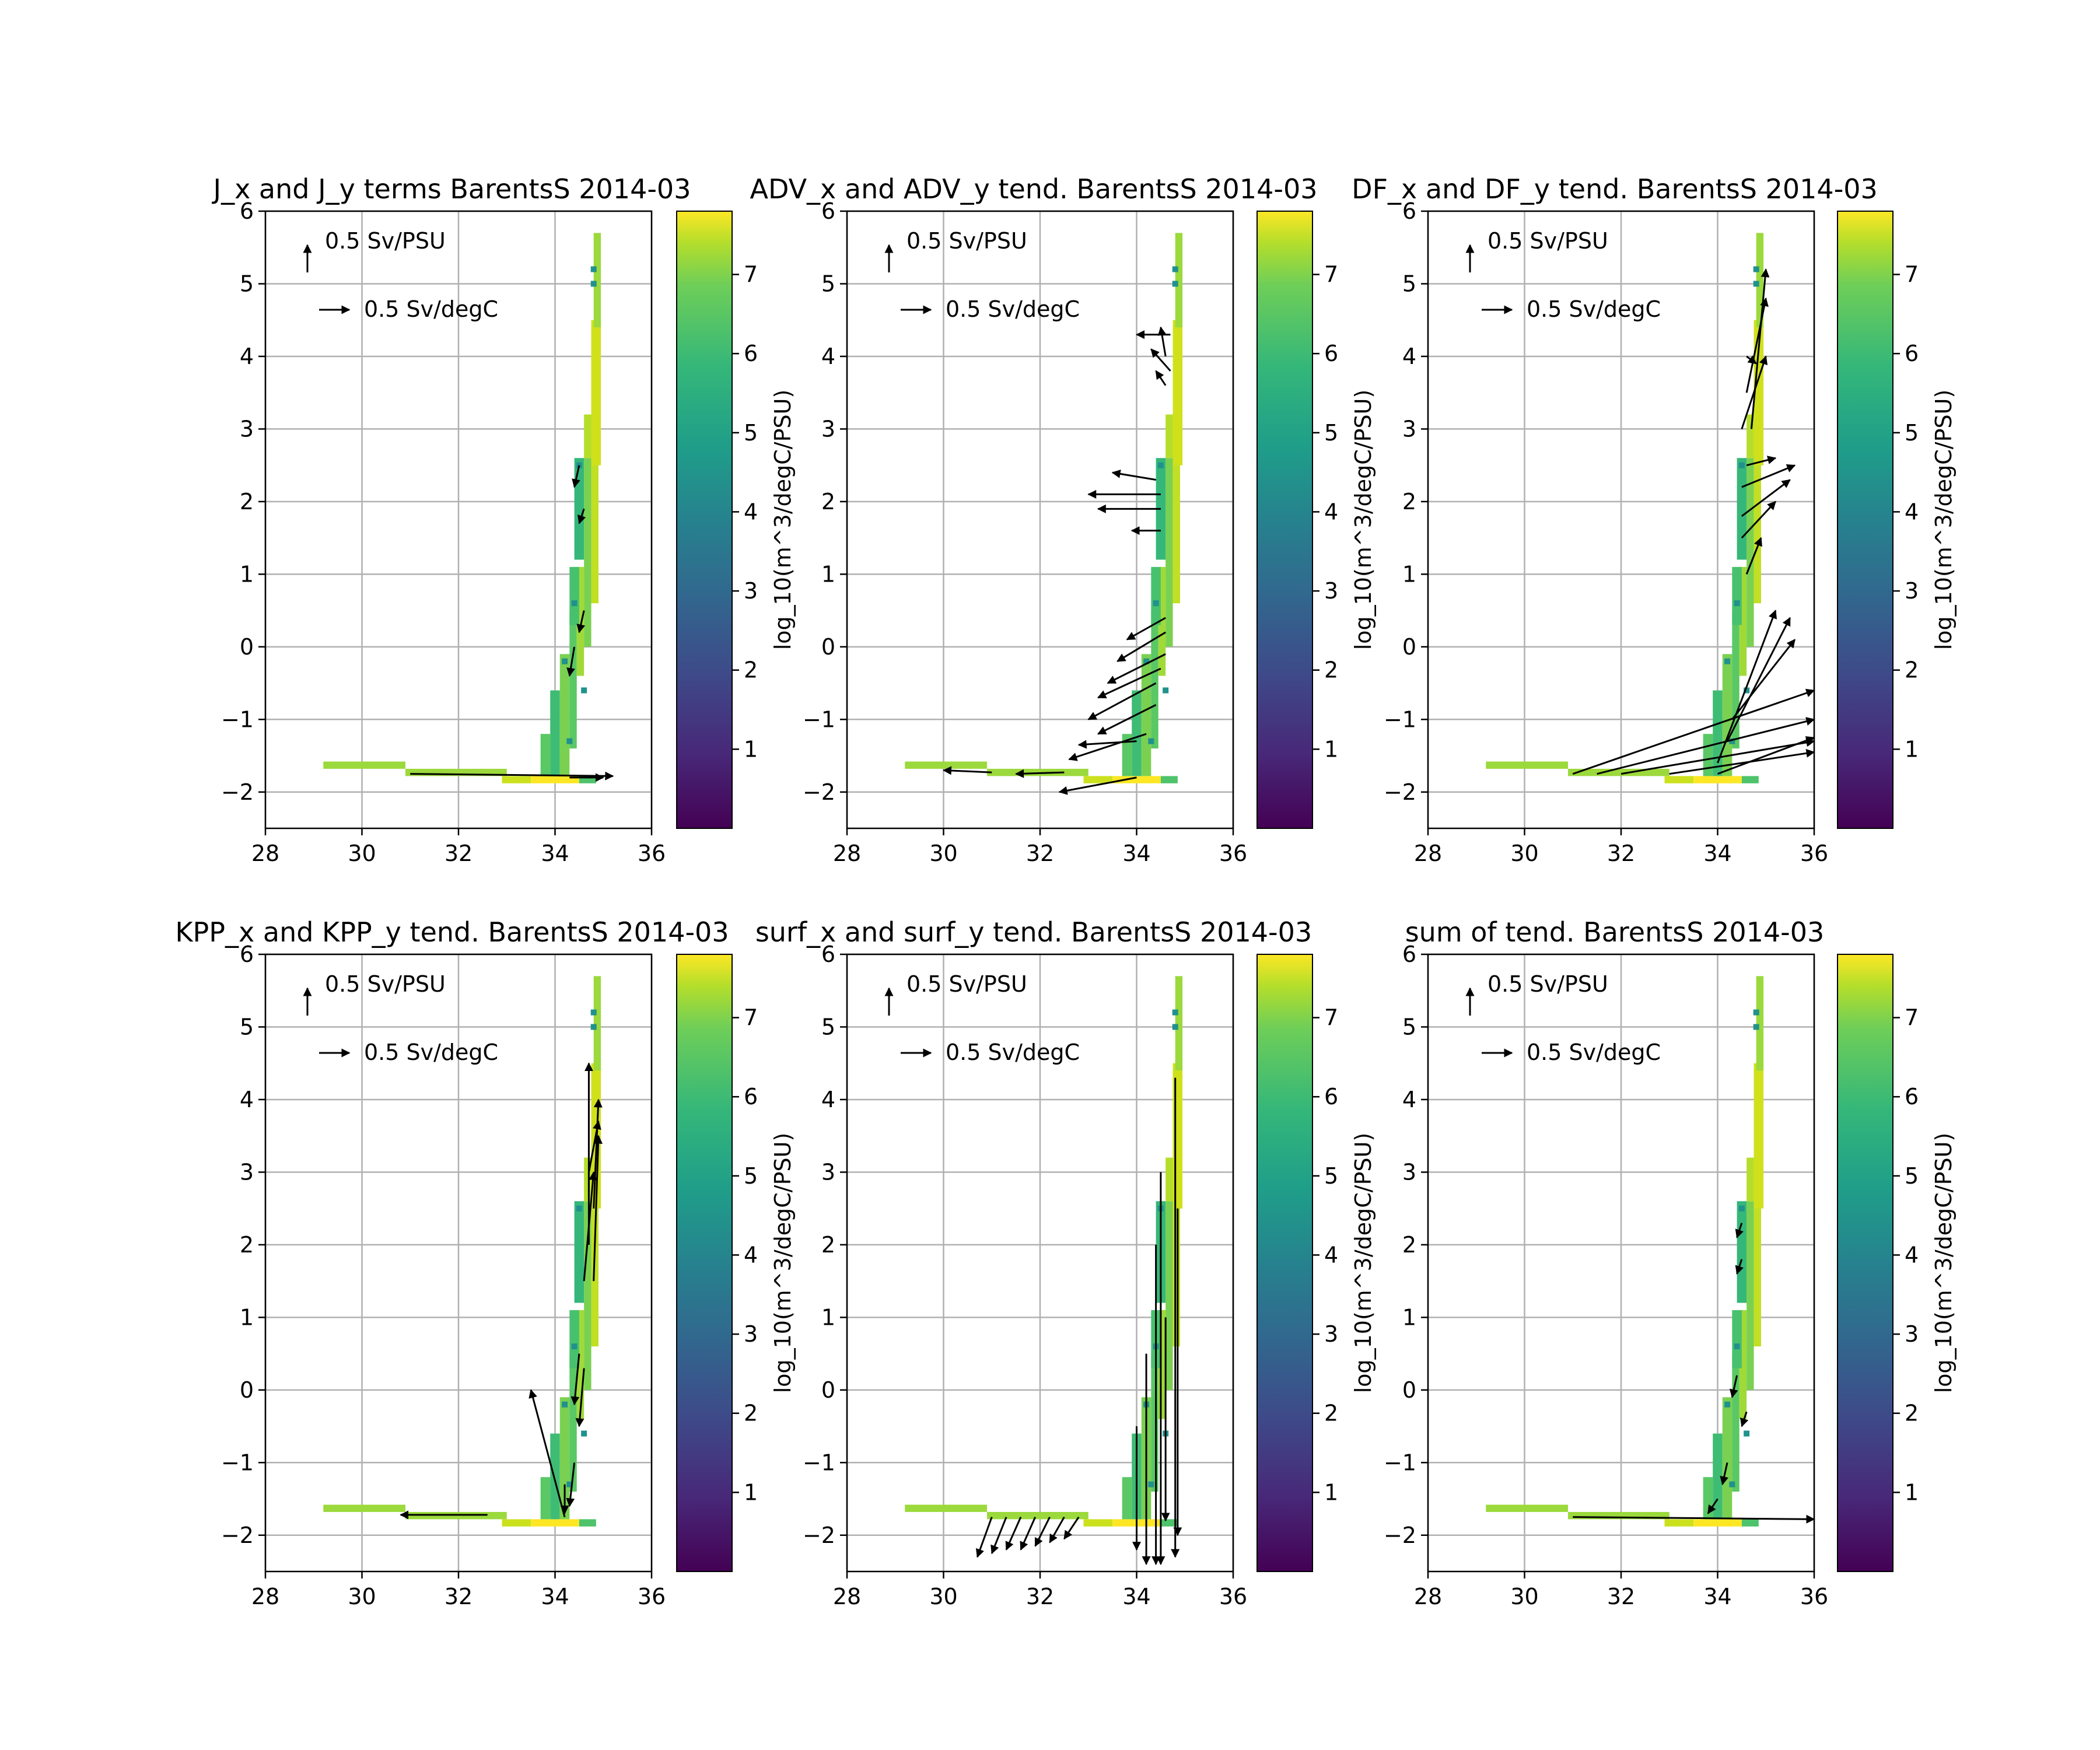  Describe the element at coordinates (452, 189) in the screenshot. I see `panel-title: J_x and J_y terms BarentsS 2014-03` at that location.